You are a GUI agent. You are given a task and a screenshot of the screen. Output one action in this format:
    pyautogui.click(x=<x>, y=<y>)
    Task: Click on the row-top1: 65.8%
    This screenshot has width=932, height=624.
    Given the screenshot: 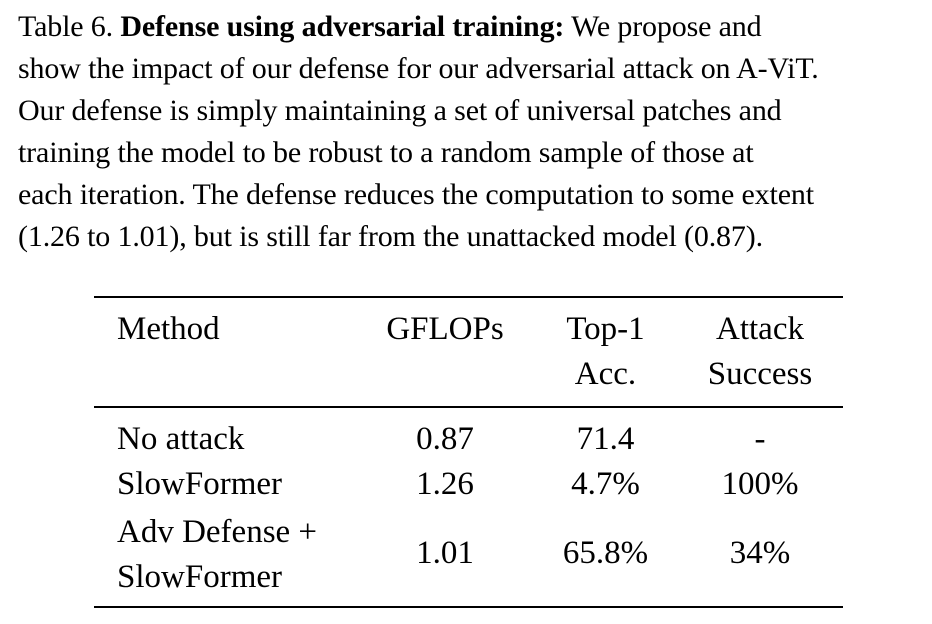 What is the action you would take?
    pyautogui.click(x=605, y=553)
    